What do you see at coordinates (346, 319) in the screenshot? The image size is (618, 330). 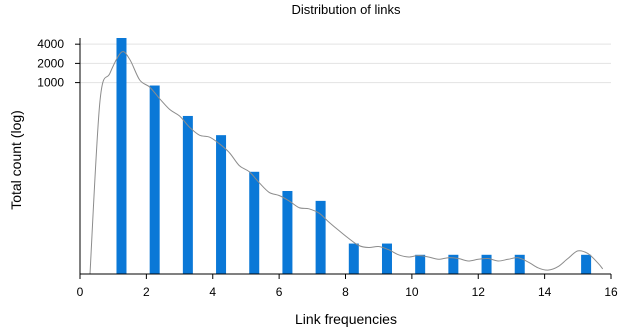 I see `x-axis-label: Link frequencies` at bounding box center [346, 319].